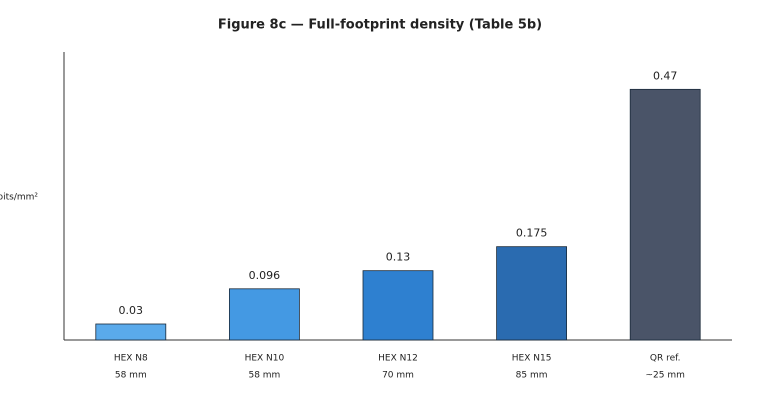 This screenshot has height=420, width=760. Describe the element at coordinates (532, 359) in the screenshot. I see `x-tick-label: HEX N15` at that location.